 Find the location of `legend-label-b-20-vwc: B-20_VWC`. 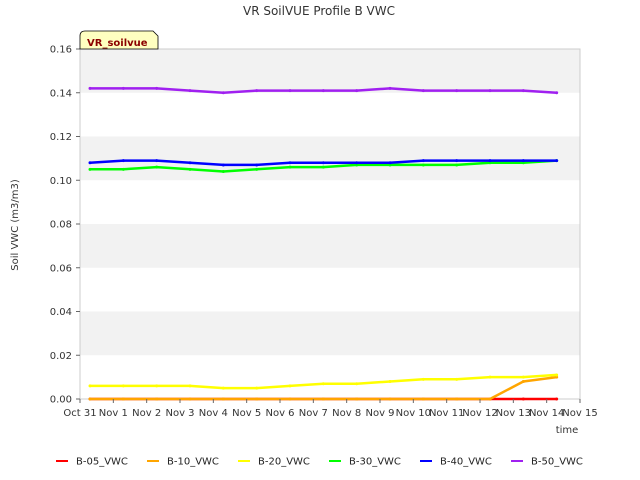

legend-label-b-20-vwc: B-20_VWC is located at coordinates (284, 462).